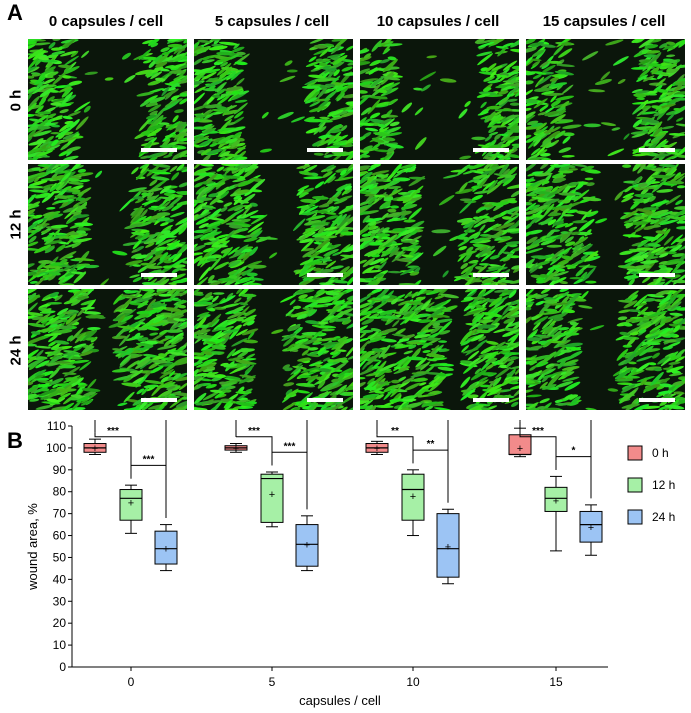  I want to click on y-tick-label: 0, so click(62, 667).